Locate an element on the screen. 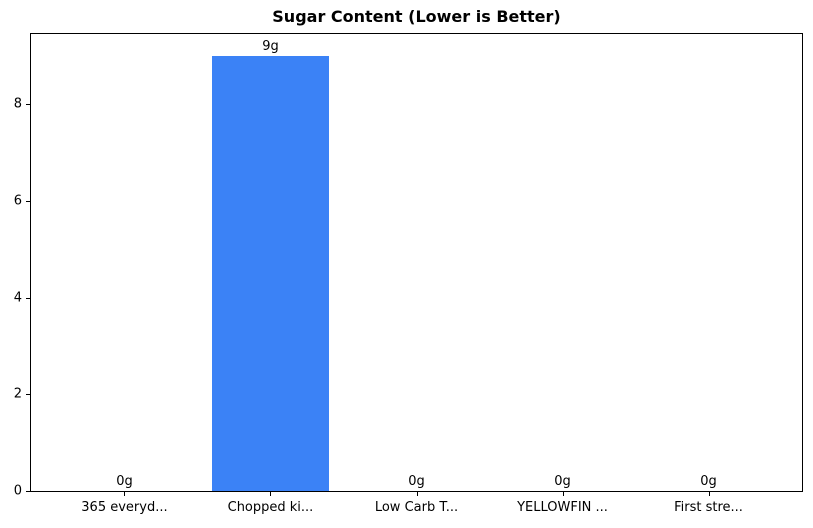  y-tick-label: 4 is located at coordinates (17, 298).